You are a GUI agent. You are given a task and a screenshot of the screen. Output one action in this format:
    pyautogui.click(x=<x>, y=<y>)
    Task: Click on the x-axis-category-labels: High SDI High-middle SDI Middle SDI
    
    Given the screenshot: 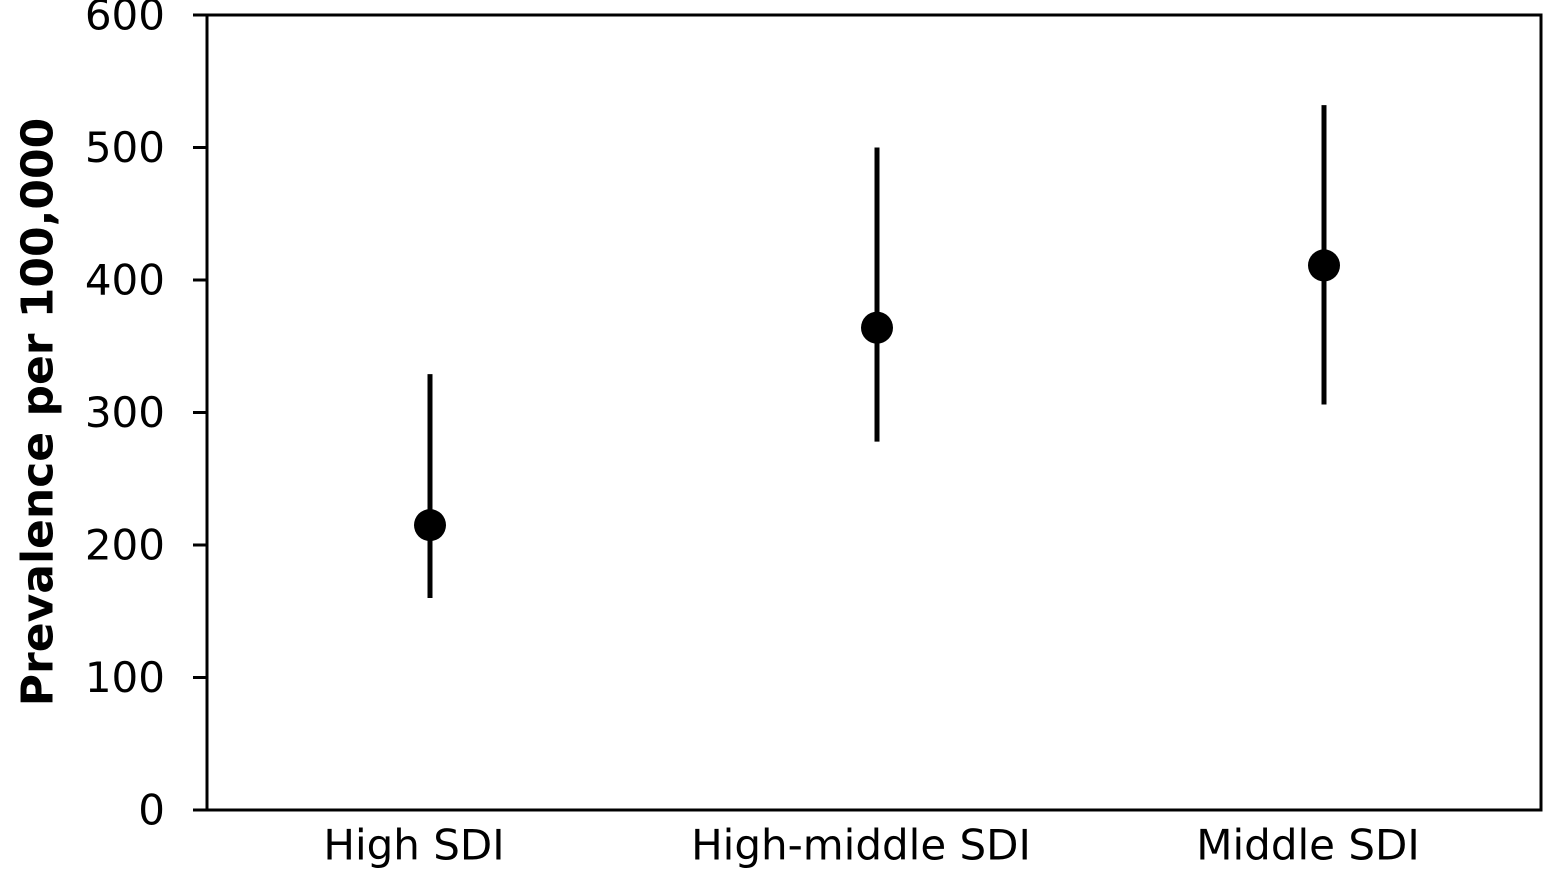 What is the action you would take?
    pyautogui.click(x=871, y=845)
    